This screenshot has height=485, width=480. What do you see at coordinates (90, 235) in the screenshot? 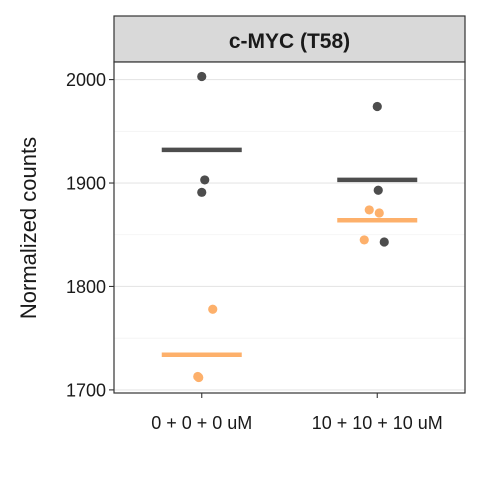
I see `y-axis: 1700 1800 1900 2000` at bounding box center [90, 235].